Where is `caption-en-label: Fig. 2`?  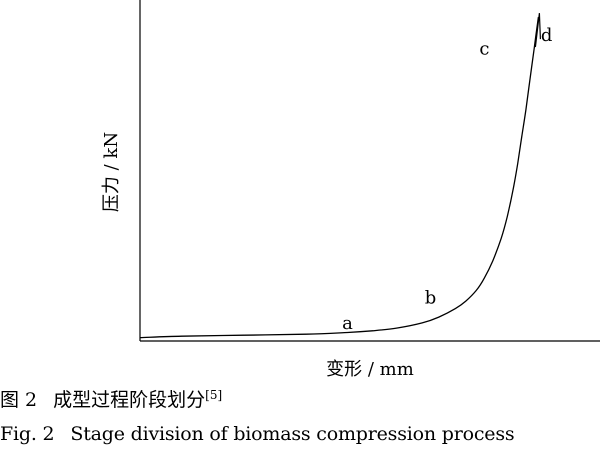 caption-en-label: Fig. 2 is located at coordinates (27, 434).